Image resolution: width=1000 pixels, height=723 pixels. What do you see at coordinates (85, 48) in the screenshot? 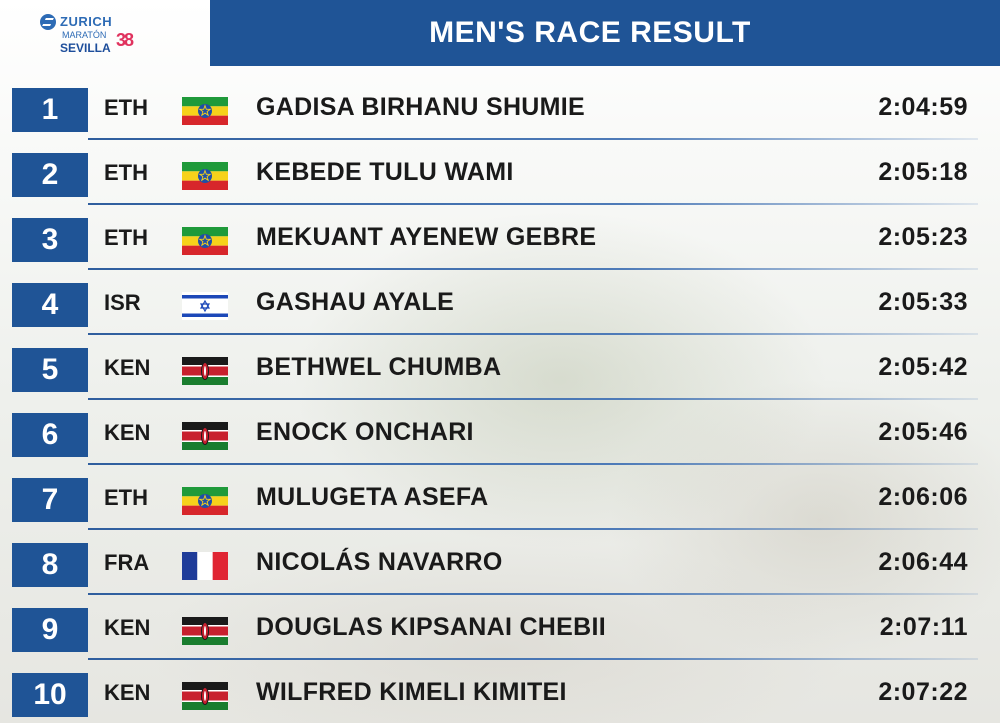
I see `logo-line-3: SEVILLA` at bounding box center [85, 48].